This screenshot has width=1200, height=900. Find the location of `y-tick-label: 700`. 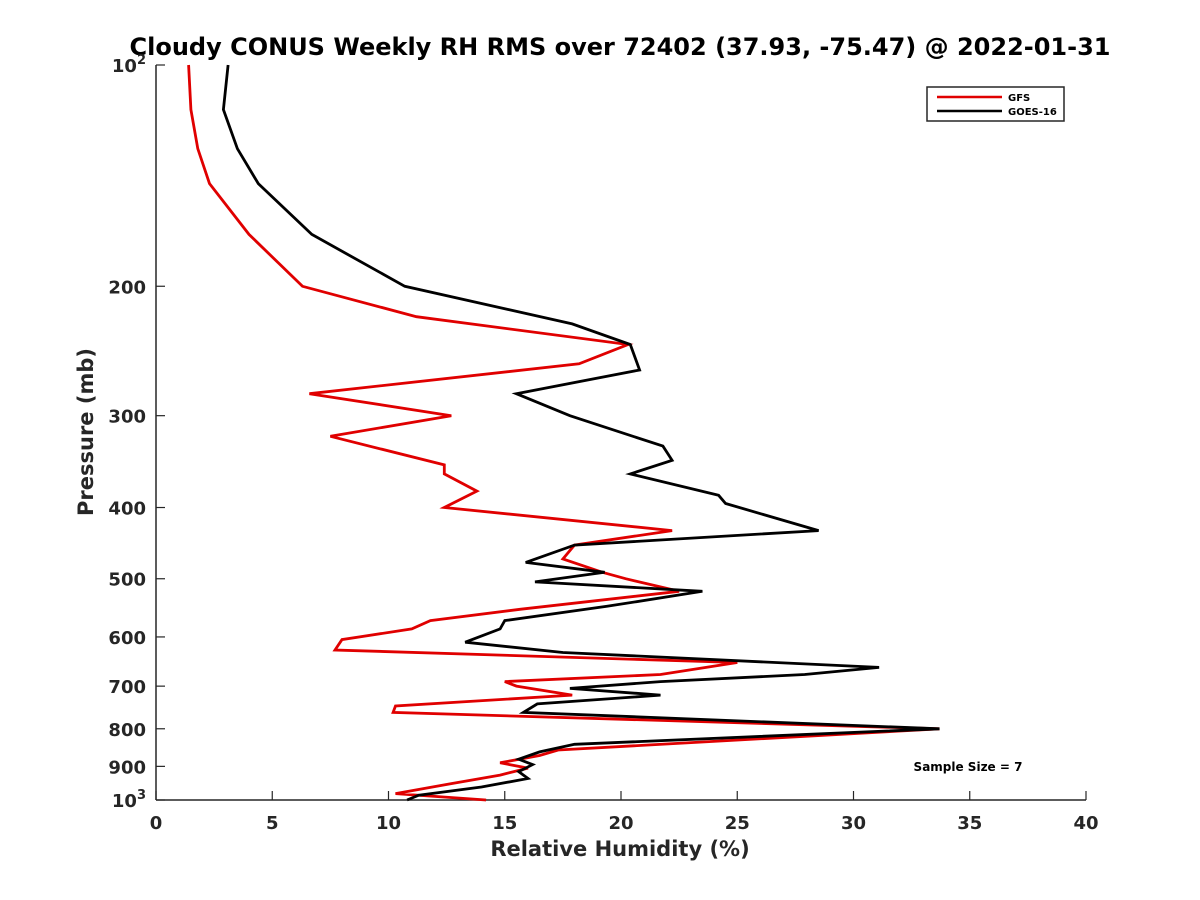

y-tick-label: 700 is located at coordinates (127, 687).